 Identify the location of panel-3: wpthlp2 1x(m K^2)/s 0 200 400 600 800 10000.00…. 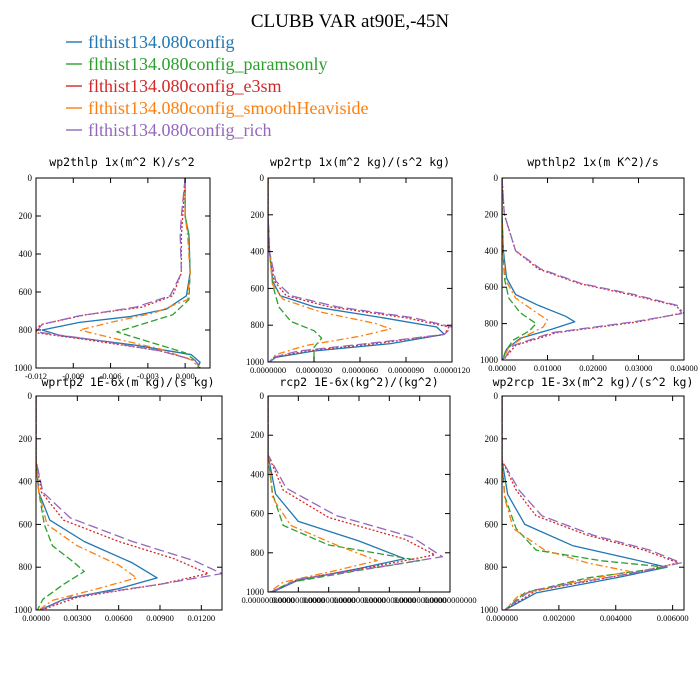
(589, 264).